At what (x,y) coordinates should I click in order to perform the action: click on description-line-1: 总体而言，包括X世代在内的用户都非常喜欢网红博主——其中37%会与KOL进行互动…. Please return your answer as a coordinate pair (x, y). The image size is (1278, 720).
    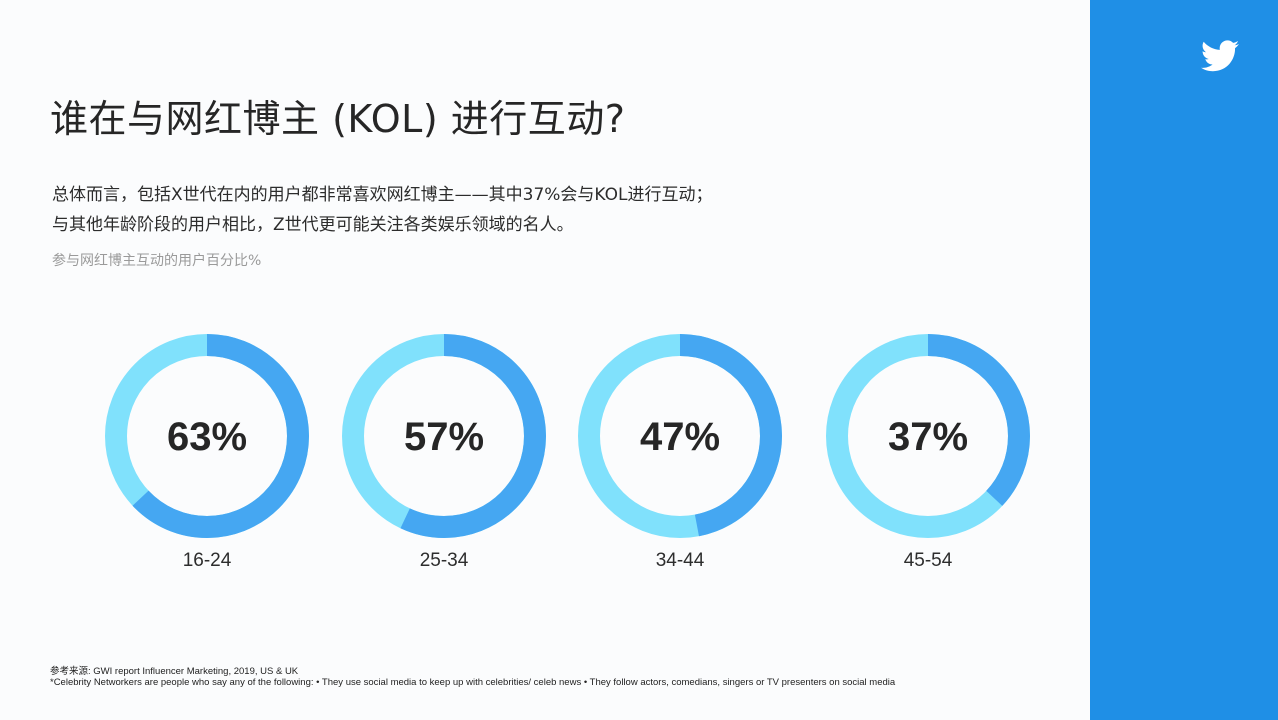
    Looking at the image, I should click on (382, 195).